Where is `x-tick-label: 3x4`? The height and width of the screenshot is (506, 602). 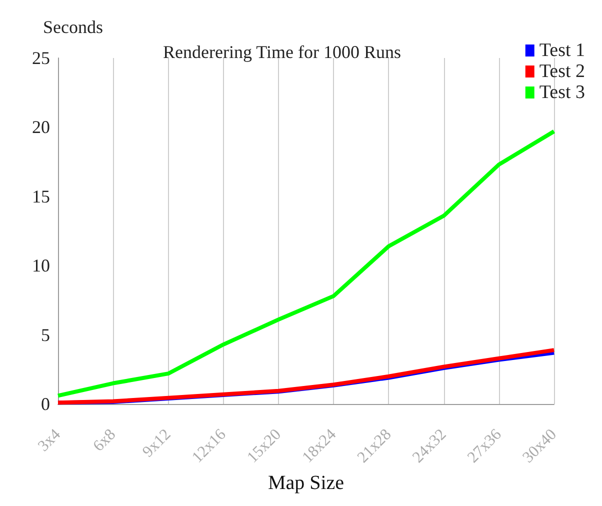 x-tick-label: 3x4 is located at coordinates (49, 441).